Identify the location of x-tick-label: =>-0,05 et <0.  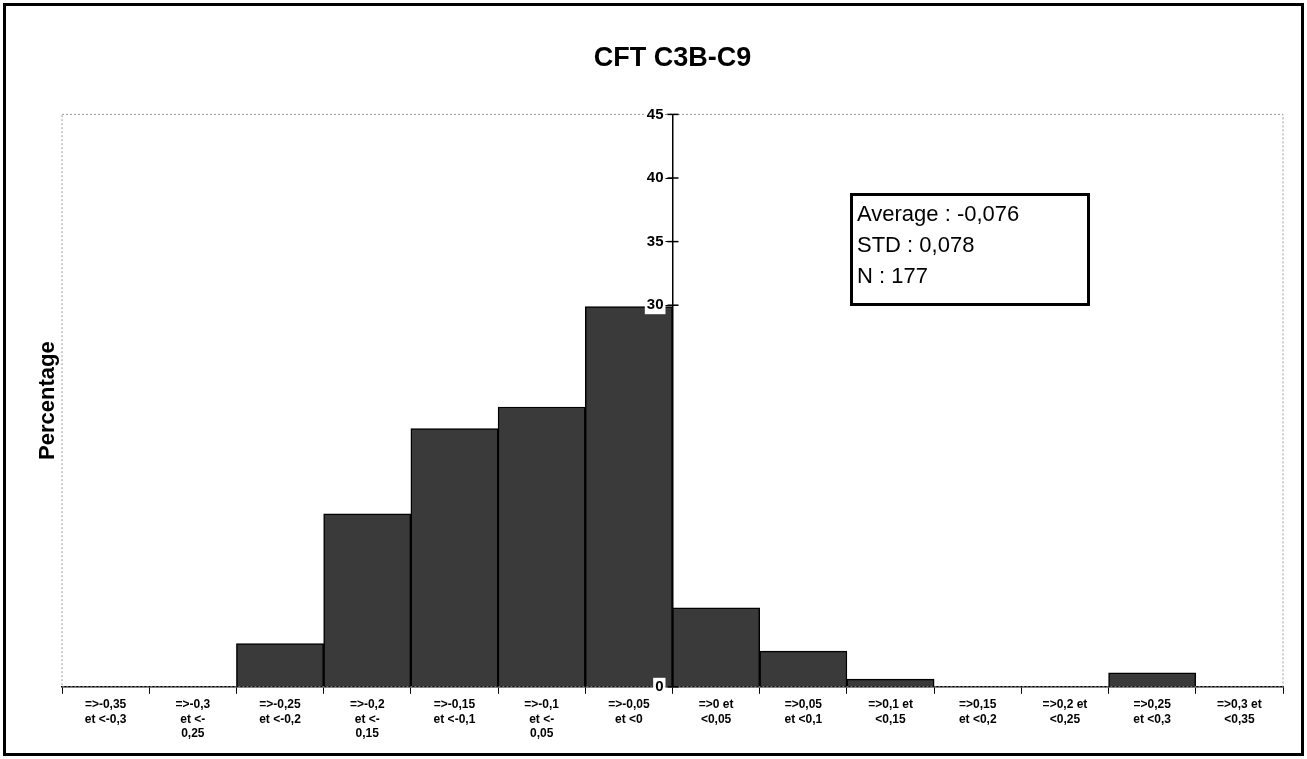
(629, 711).